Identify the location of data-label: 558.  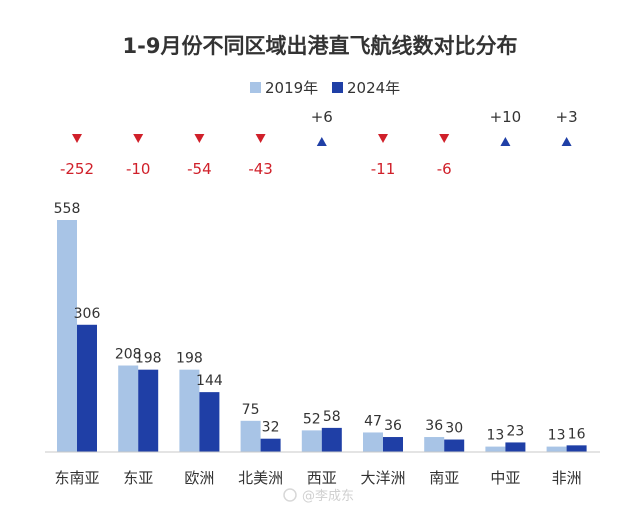
(67, 209).